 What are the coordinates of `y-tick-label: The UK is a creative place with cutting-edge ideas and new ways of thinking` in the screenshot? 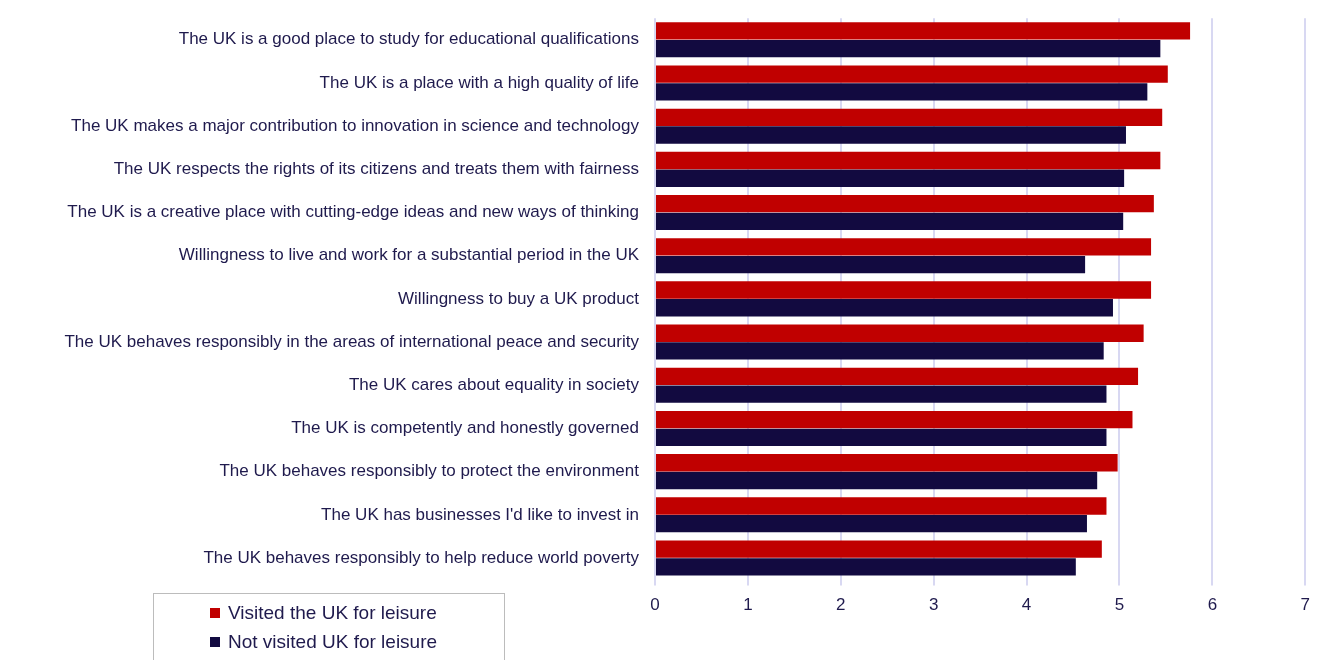 It's located at (353, 212).